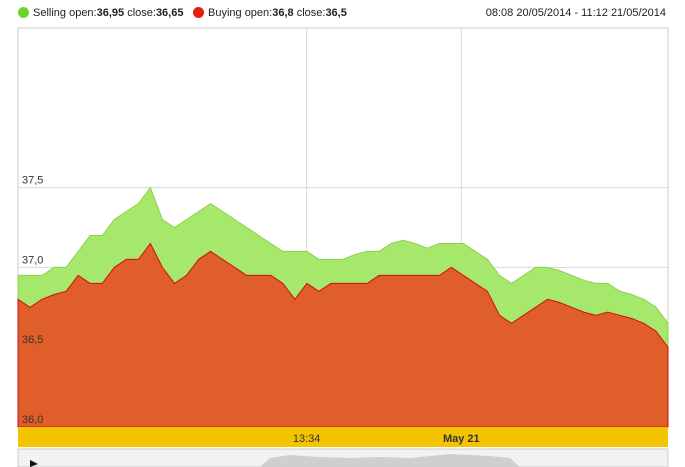 The width and height of the screenshot is (685, 467). I want to click on legend-item-selling: Selling open:36,95 close:36,65, so click(100, 13).